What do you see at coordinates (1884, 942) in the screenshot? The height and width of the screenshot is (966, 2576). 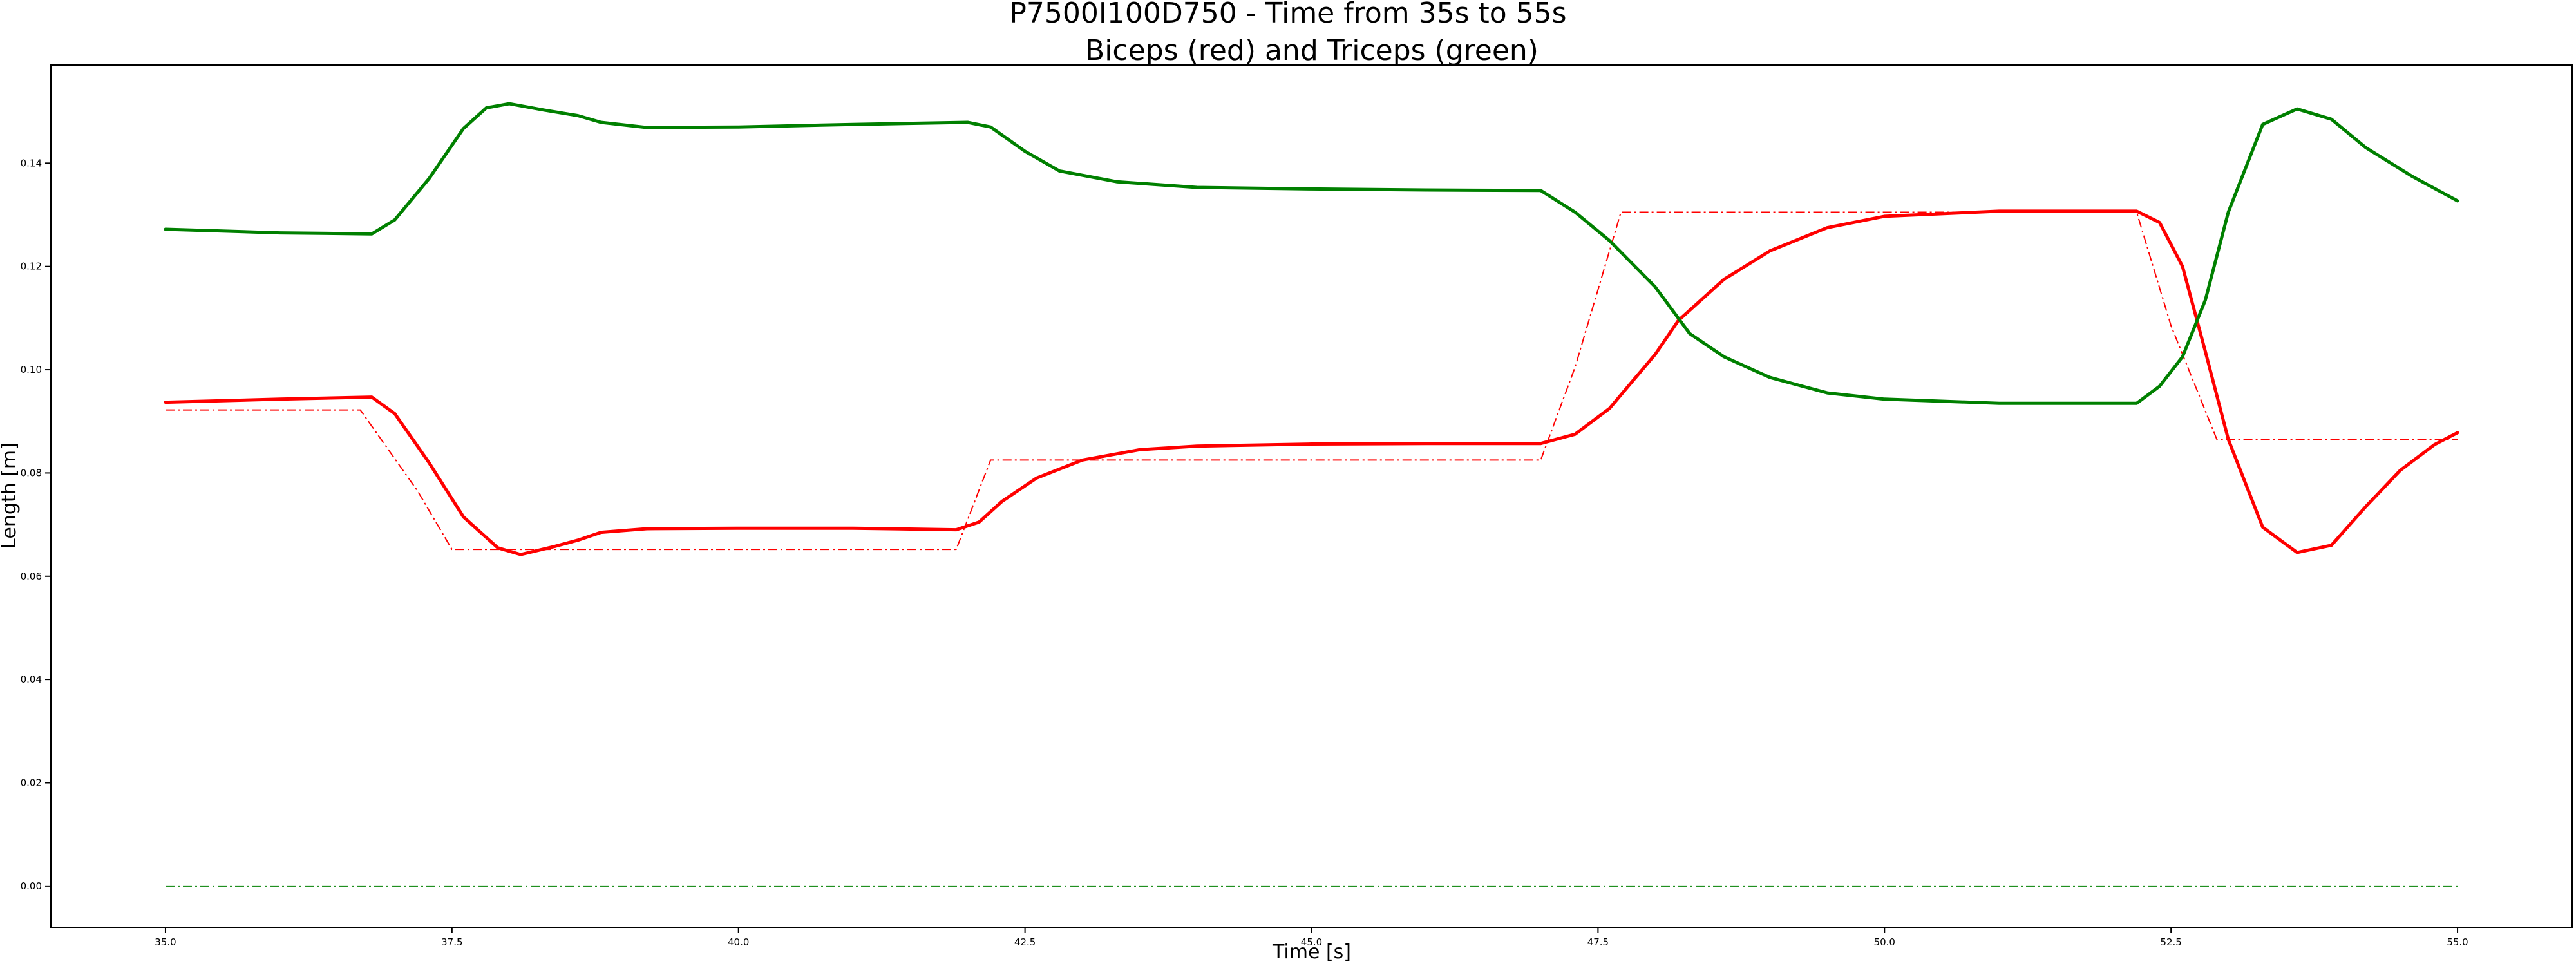 I see `x-tick-label: 50.0` at bounding box center [1884, 942].